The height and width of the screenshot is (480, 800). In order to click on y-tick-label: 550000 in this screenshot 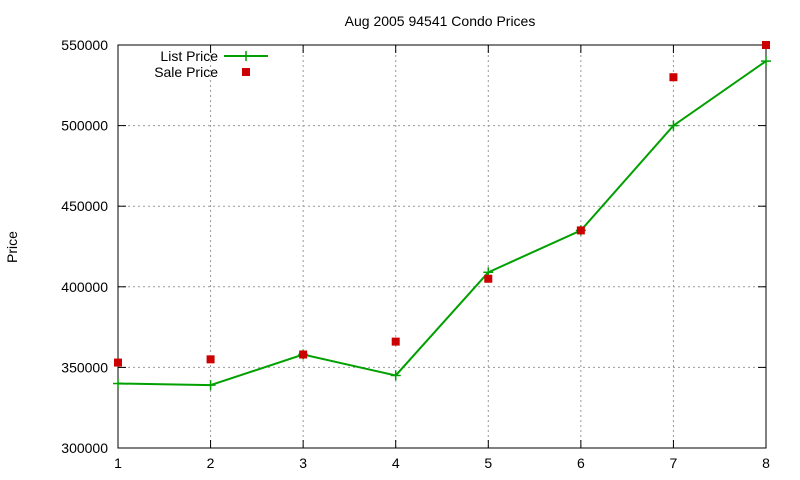, I will do `click(84, 45)`.